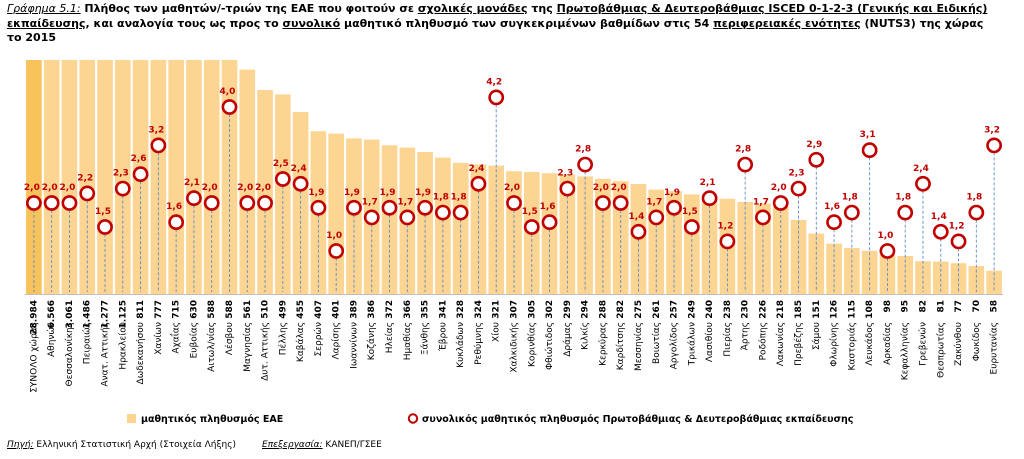 This screenshot has width=1024, height=459. What do you see at coordinates (248, 309) in the screenshot?
I see `bar-value-label: 561` at bounding box center [248, 309].